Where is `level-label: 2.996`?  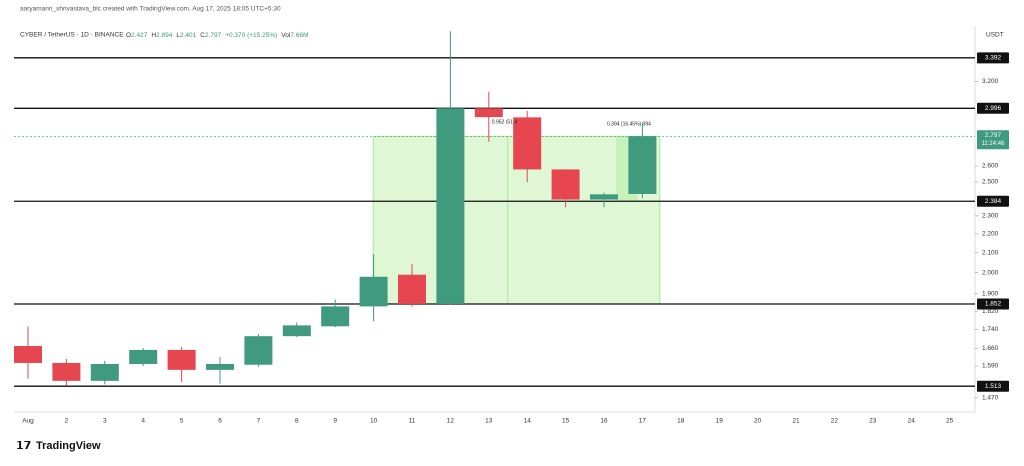 level-label: 2.996 is located at coordinates (993, 108).